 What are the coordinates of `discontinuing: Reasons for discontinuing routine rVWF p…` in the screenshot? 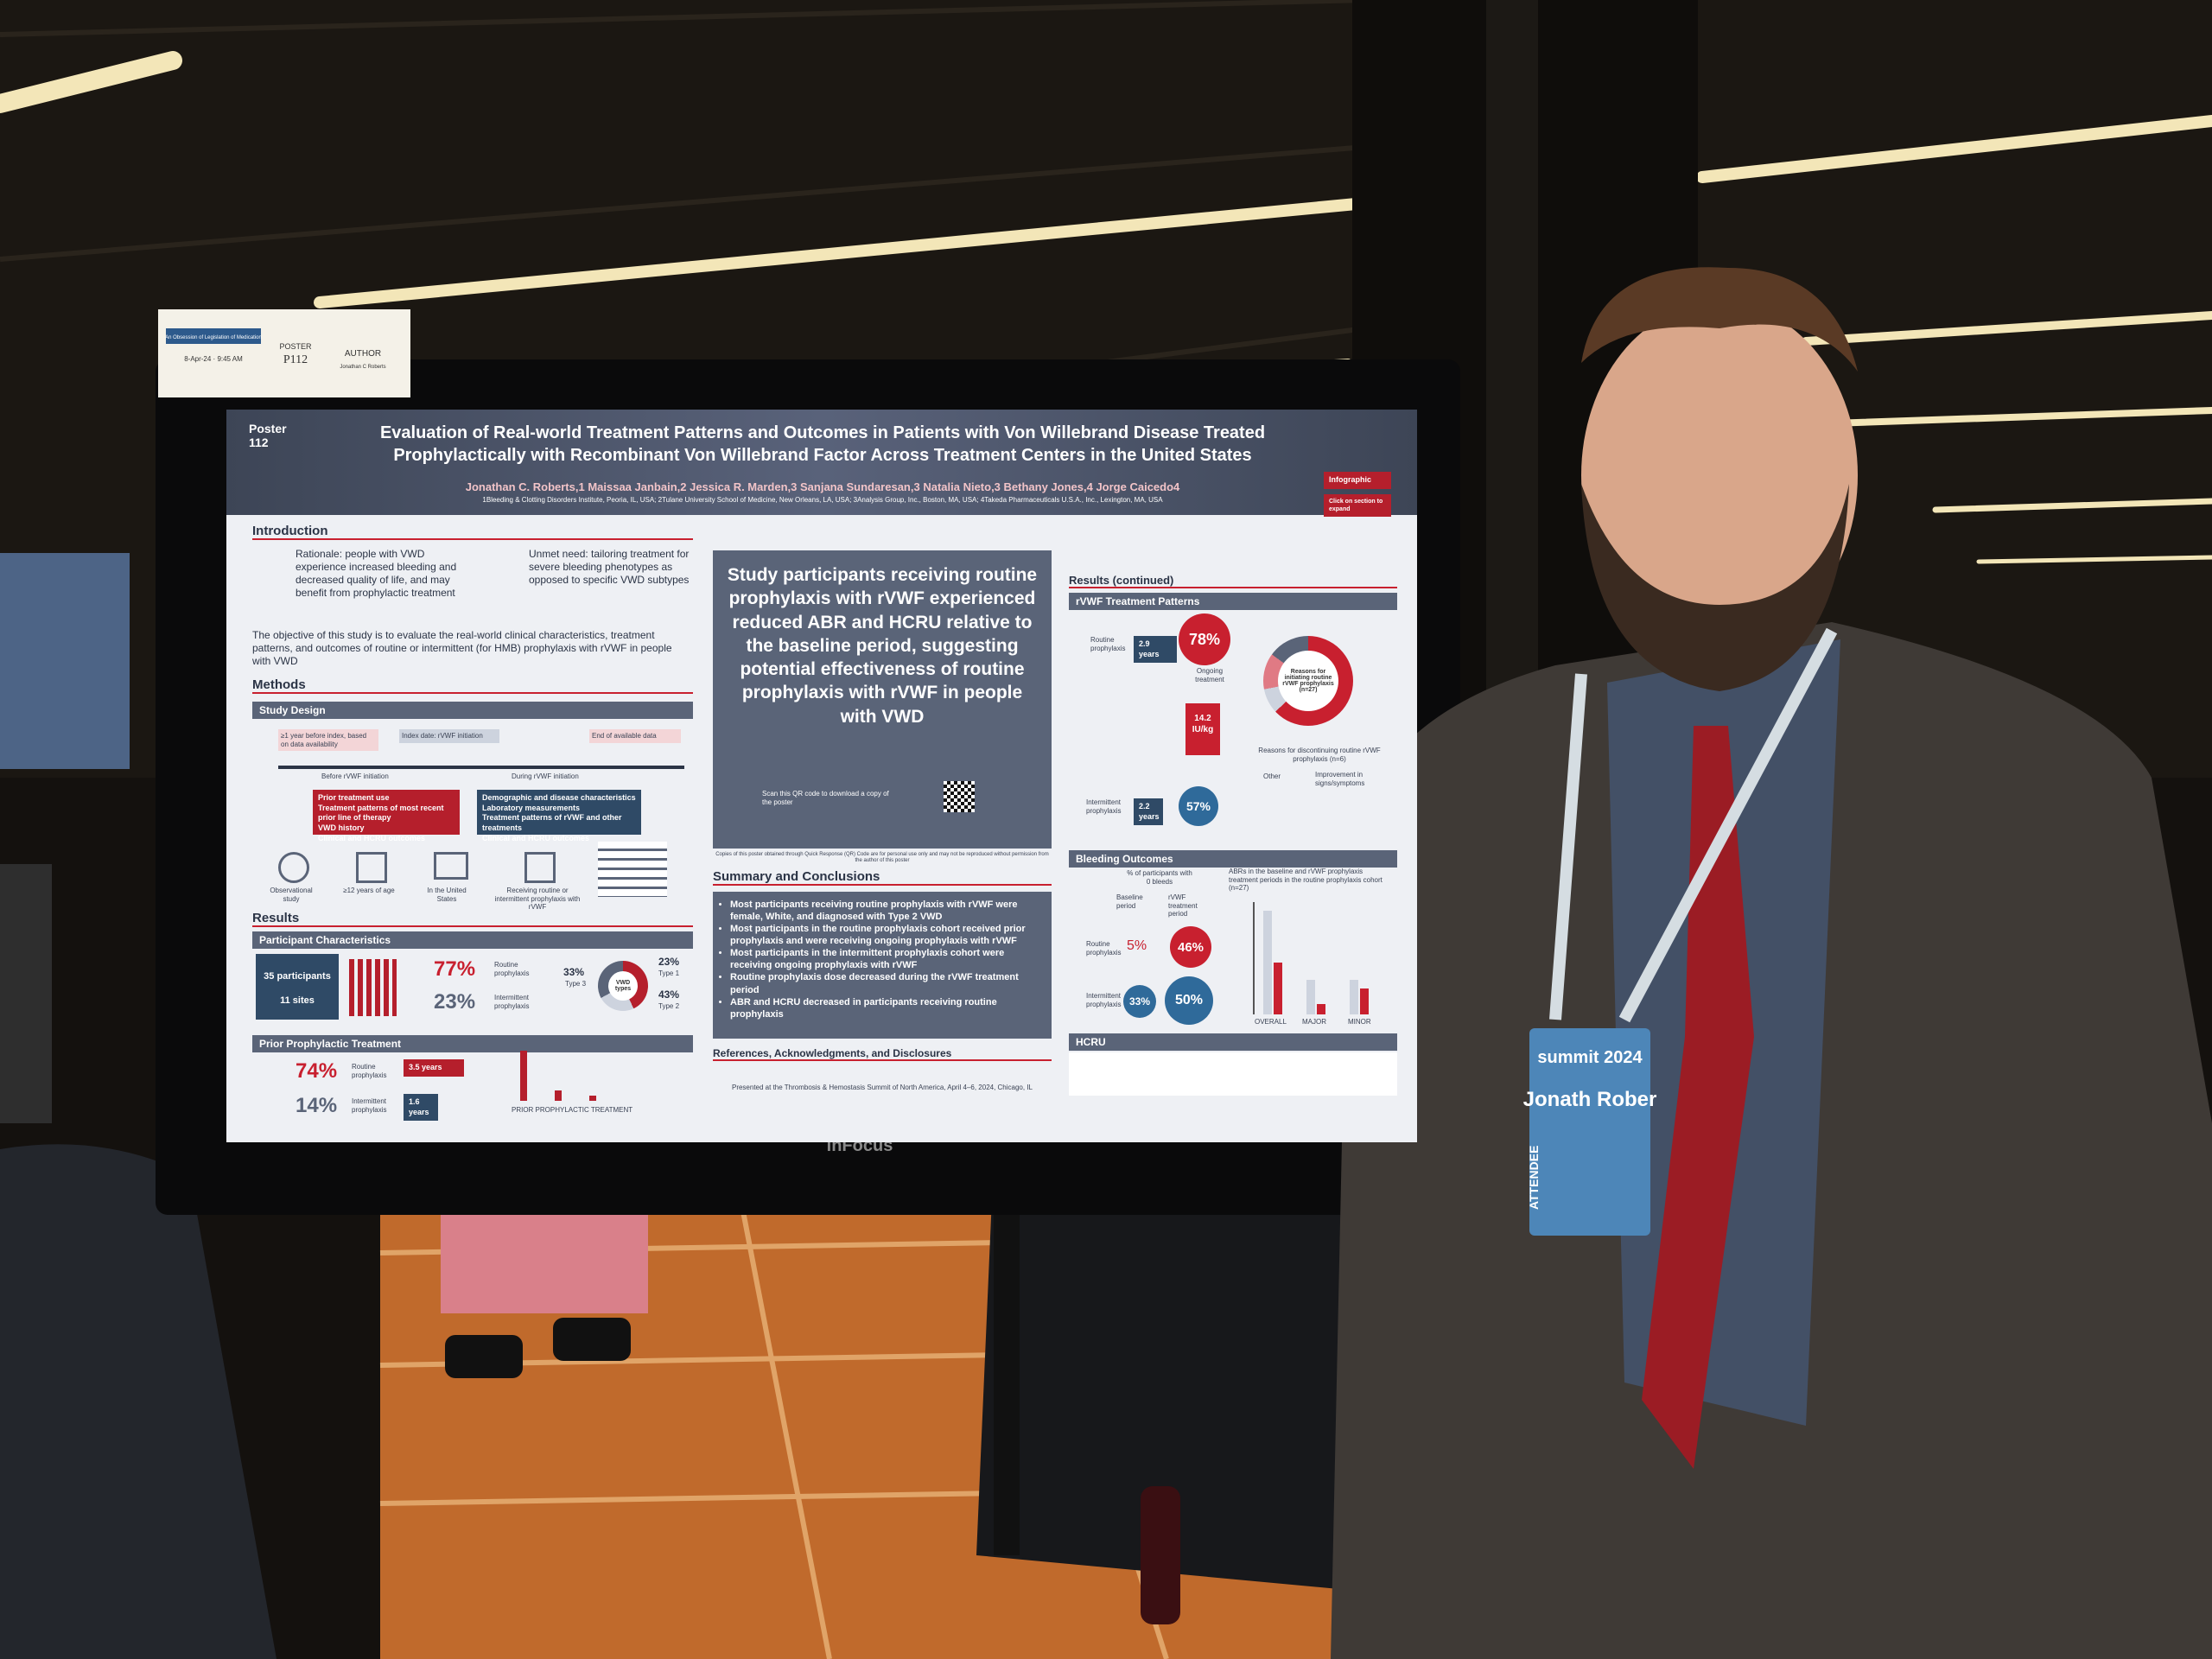 It's located at (1319, 755).